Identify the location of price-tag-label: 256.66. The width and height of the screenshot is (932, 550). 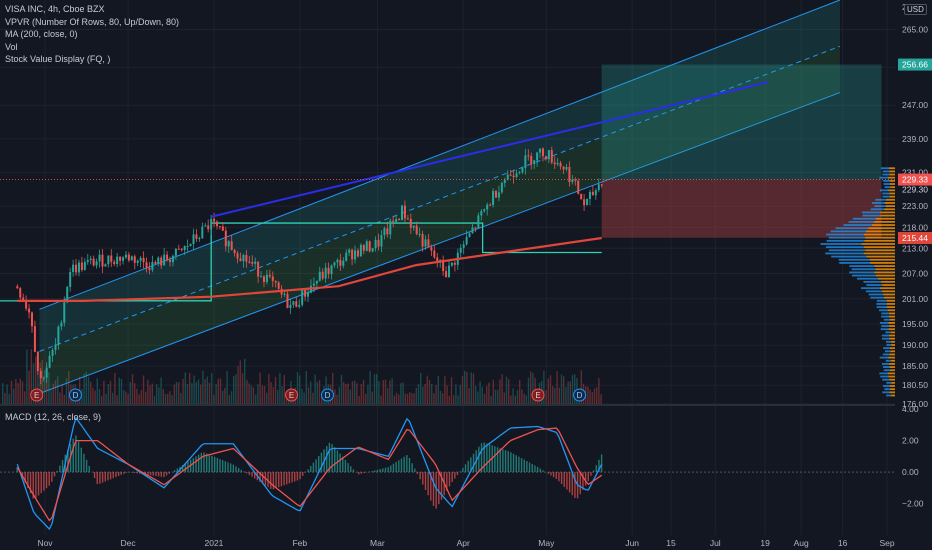
(915, 65).